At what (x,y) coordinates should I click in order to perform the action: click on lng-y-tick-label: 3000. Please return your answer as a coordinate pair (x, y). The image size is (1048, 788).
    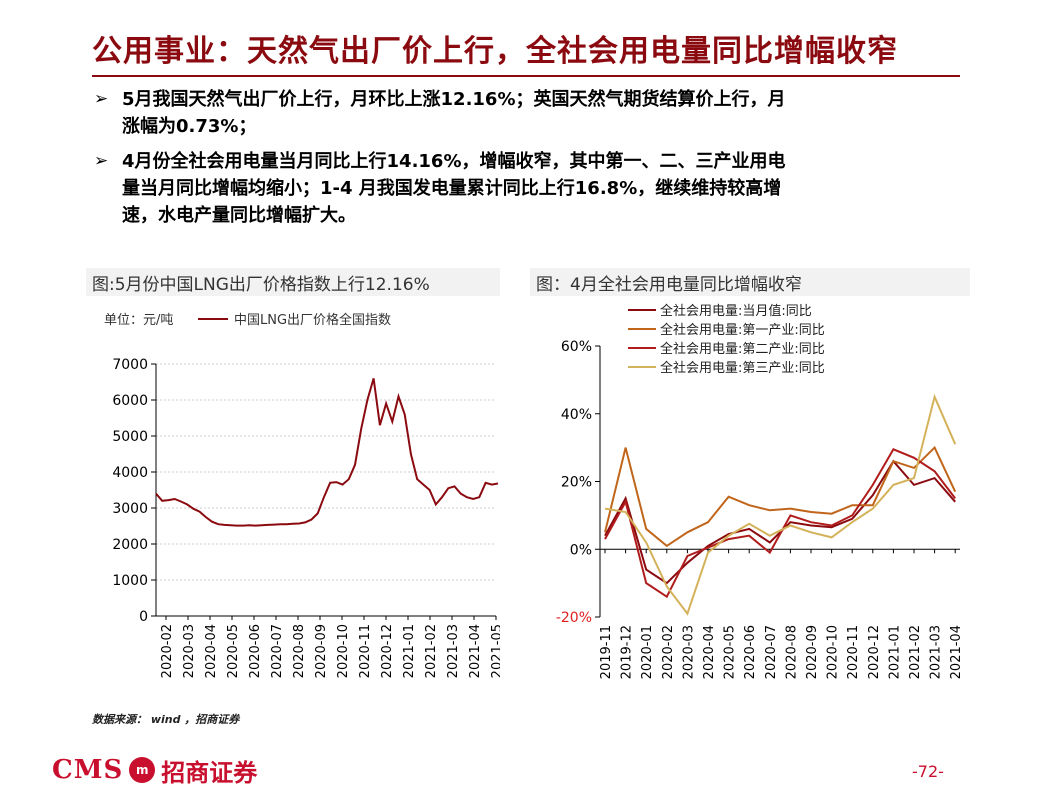
    Looking at the image, I should click on (130, 509).